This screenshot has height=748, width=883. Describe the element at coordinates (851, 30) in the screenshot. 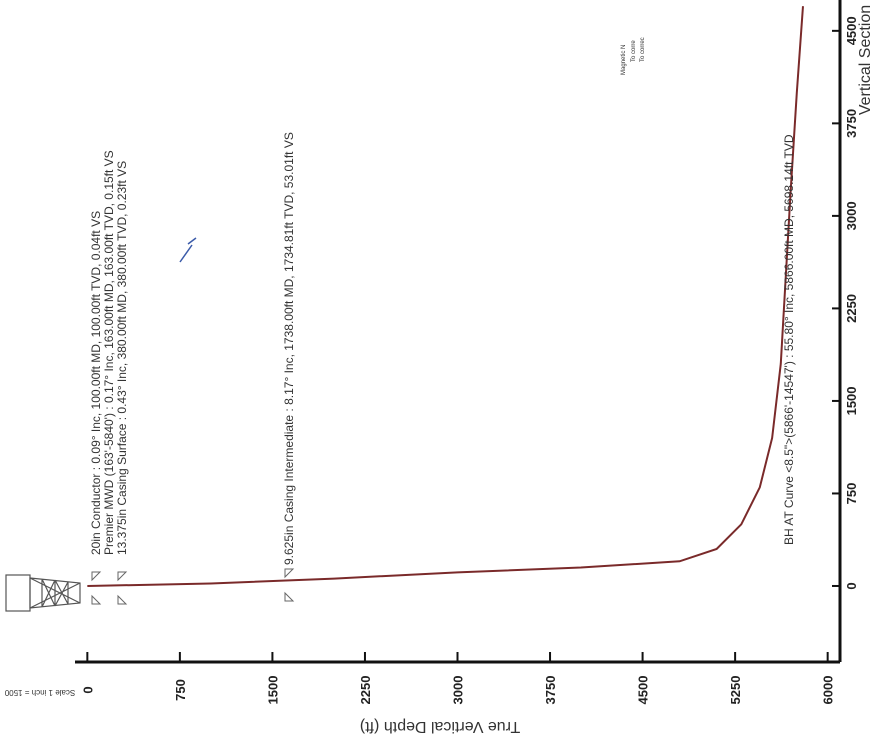

I see `y-tick-label: 4500` at that location.